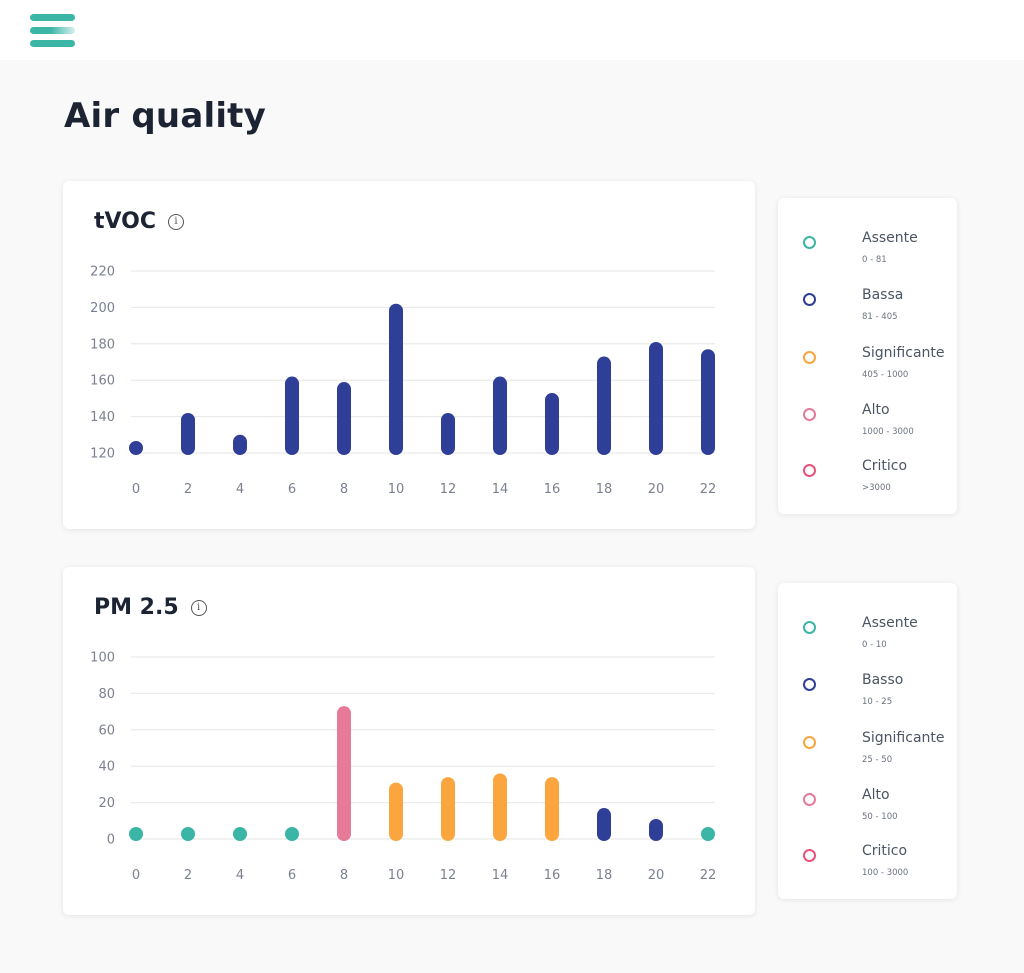 This screenshot has height=973, width=1024. I want to click on tvoc-chart-title-row: tVOC i, so click(139, 221).